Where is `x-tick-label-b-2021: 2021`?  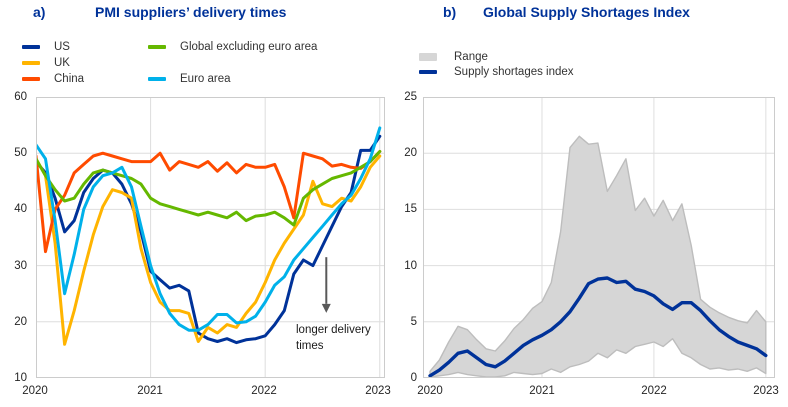
x-tick-label-b-2021: 2021 is located at coordinates (542, 391).